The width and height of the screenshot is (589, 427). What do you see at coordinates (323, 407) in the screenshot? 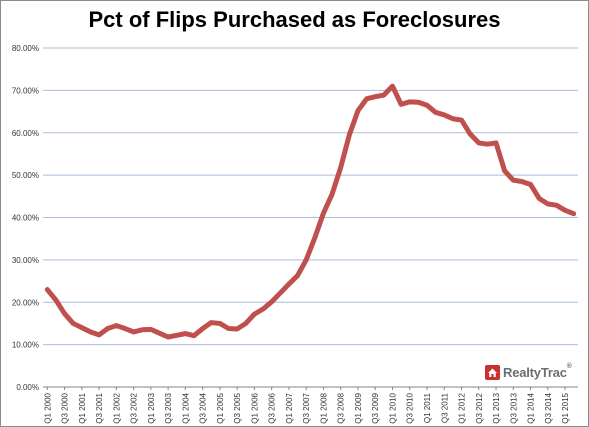
I see `x-tick-label: Q1 2008` at bounding box center [323, 407].